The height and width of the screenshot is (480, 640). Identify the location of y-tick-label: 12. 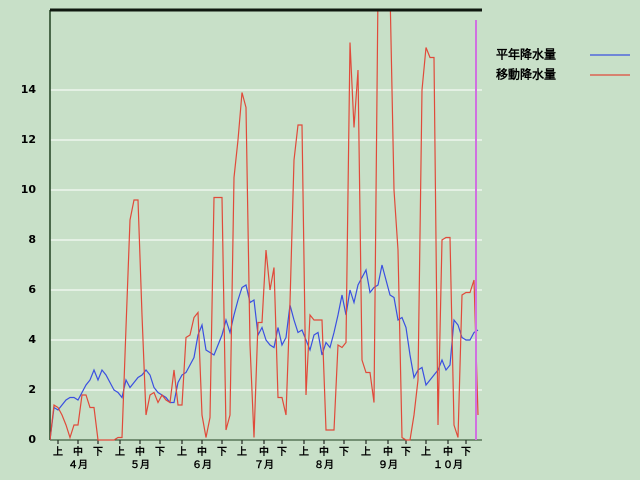
(28, 139).